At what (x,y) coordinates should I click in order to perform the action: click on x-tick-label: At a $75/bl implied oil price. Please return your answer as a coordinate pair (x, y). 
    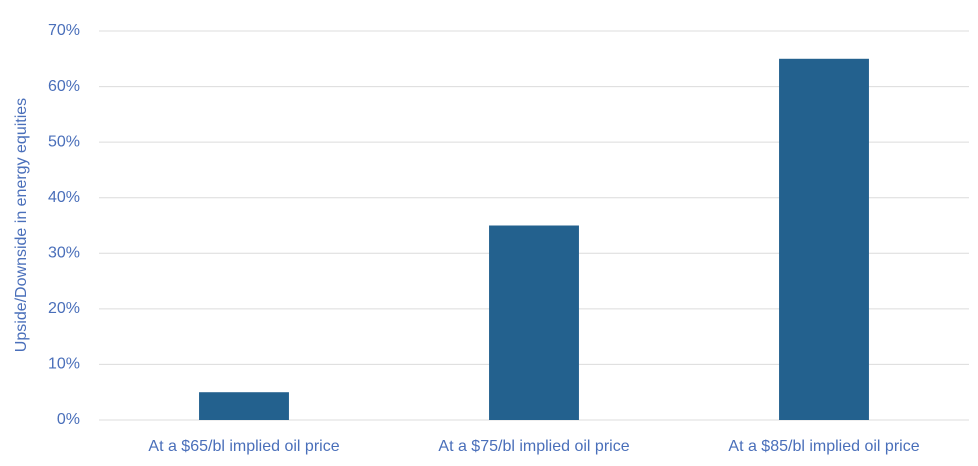
    Looking at the image, I should click on (533, 446).